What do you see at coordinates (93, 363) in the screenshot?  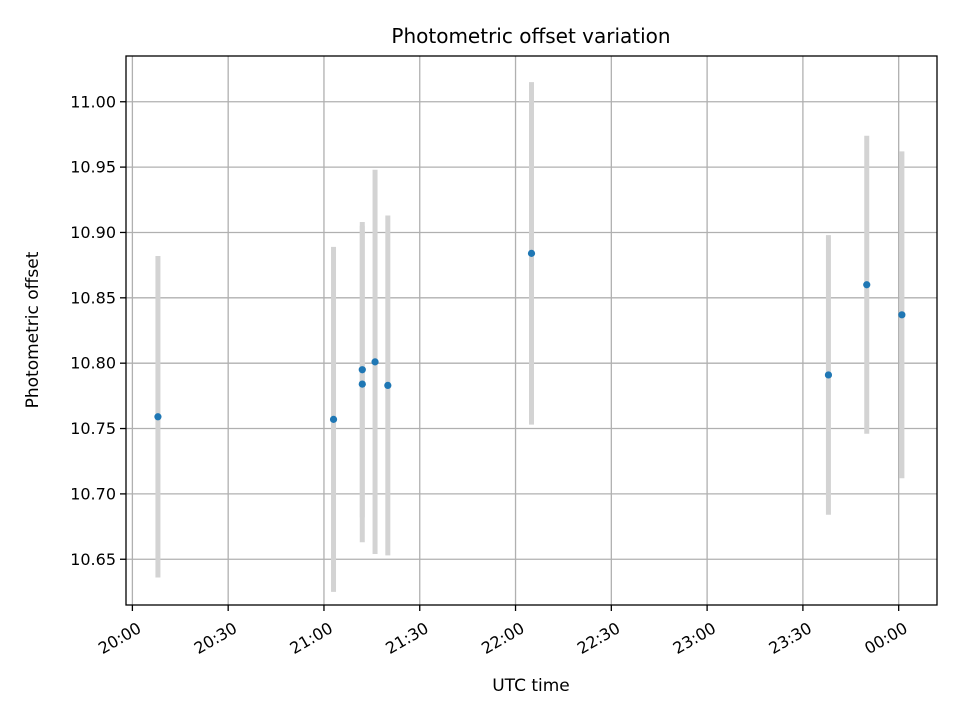 I see `y-tick-label: 10.80` at bounding box center [93, 363].